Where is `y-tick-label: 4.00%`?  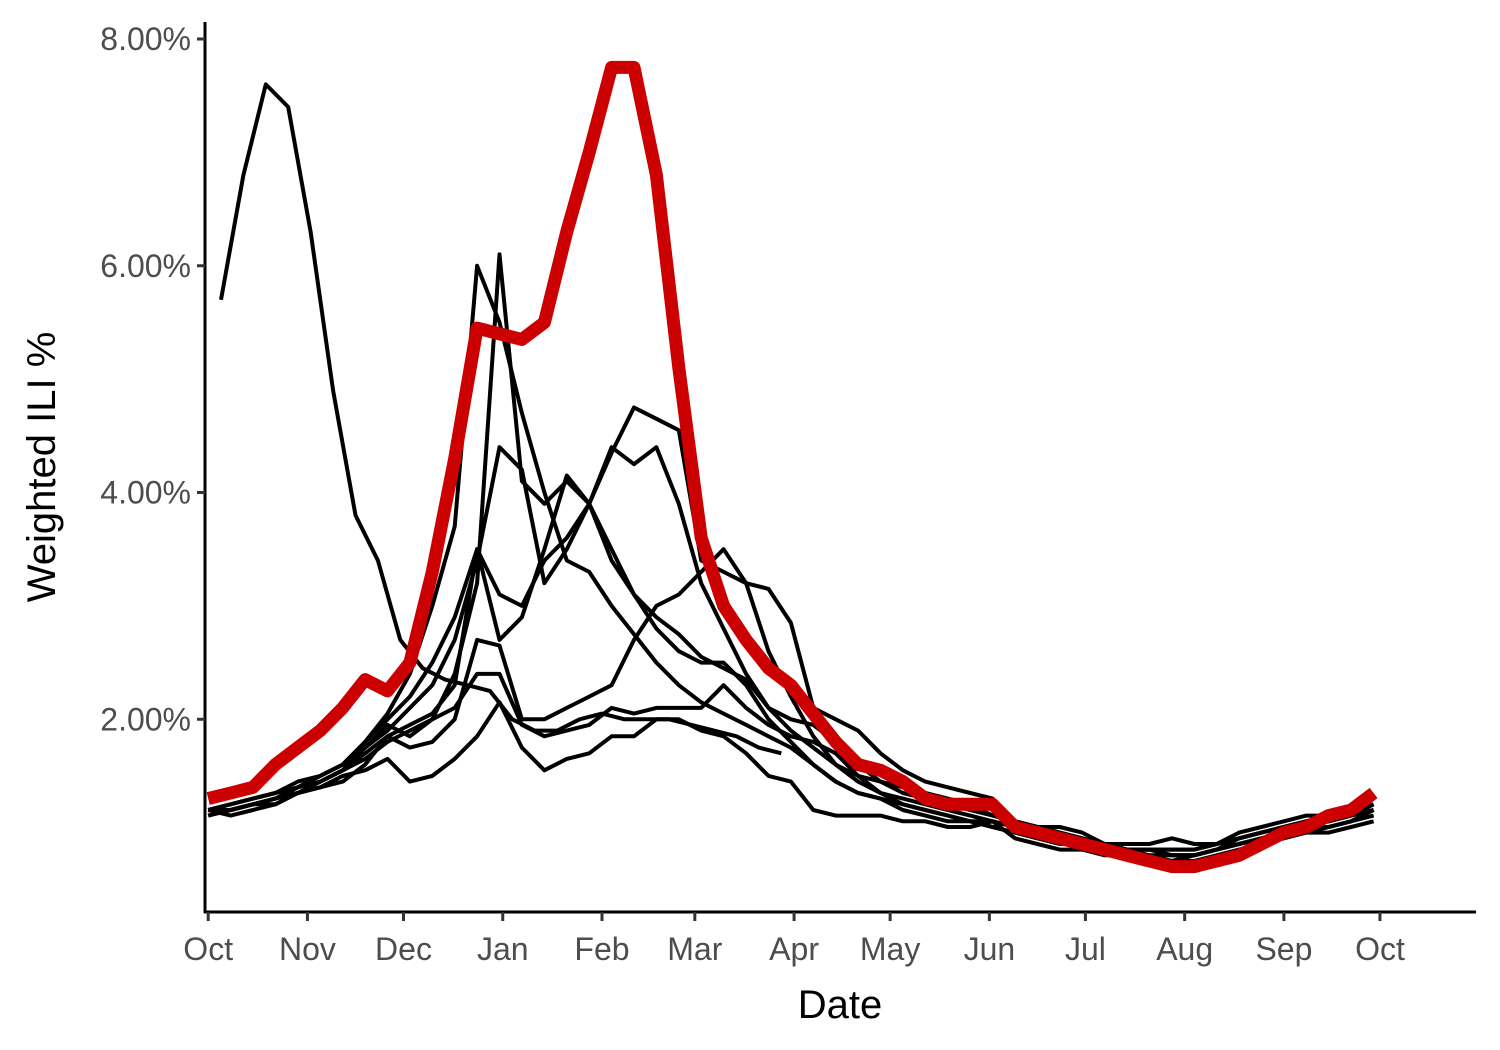
y-tick-label: 4.00% is located at coordinates (145, 493).